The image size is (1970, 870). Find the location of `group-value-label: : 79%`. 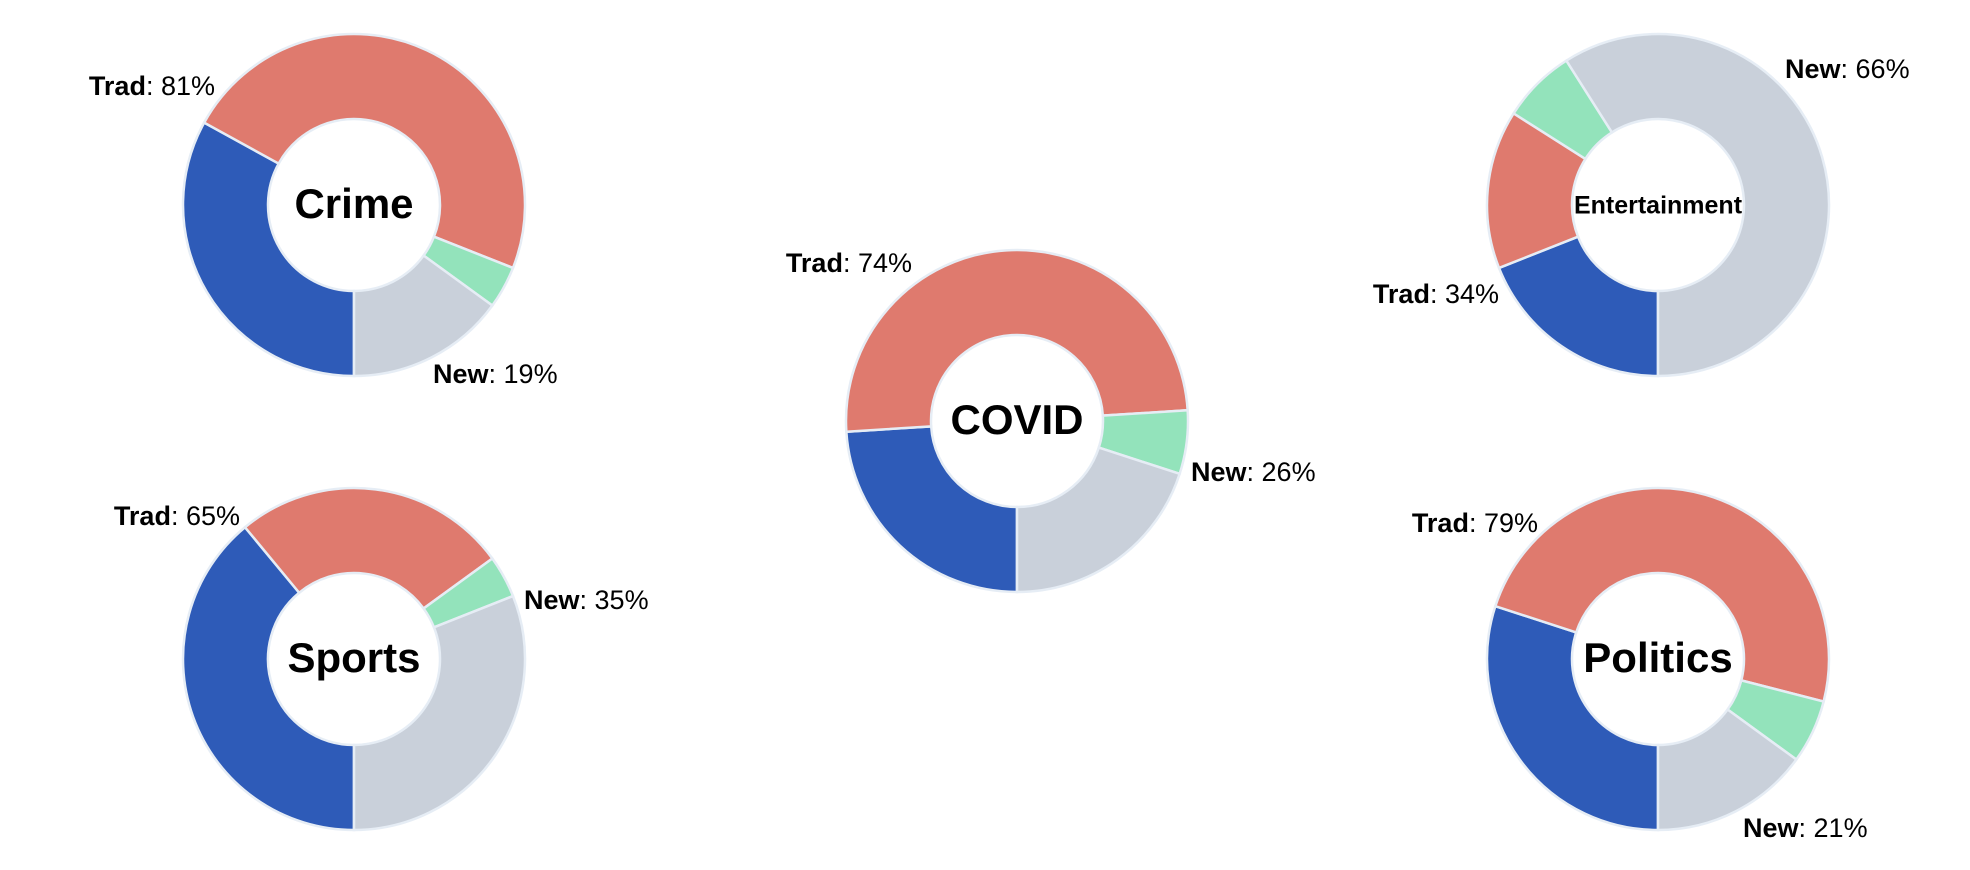

group-value-label: : 79% is located at coordinates (1503, 523).